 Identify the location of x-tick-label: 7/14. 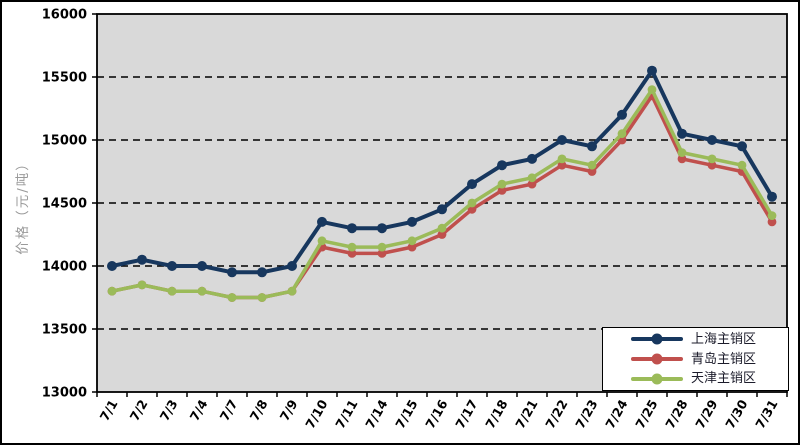
(376, 414).